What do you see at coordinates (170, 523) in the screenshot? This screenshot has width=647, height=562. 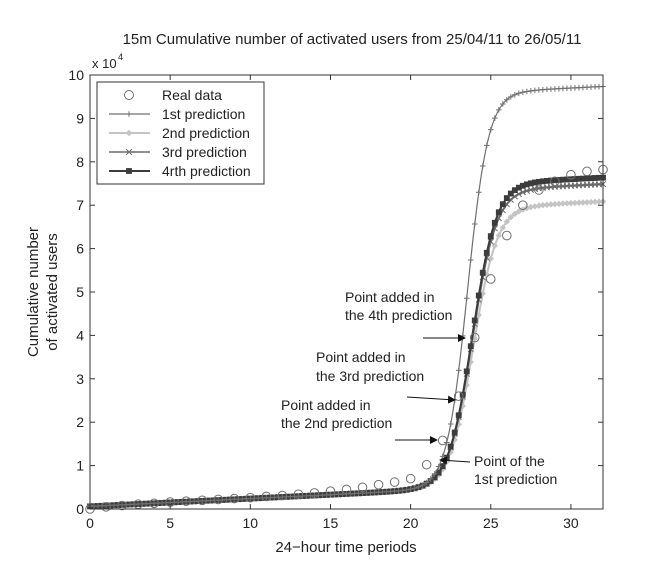 I see `x-tick-label: 5` at bounding box center [170, 523].